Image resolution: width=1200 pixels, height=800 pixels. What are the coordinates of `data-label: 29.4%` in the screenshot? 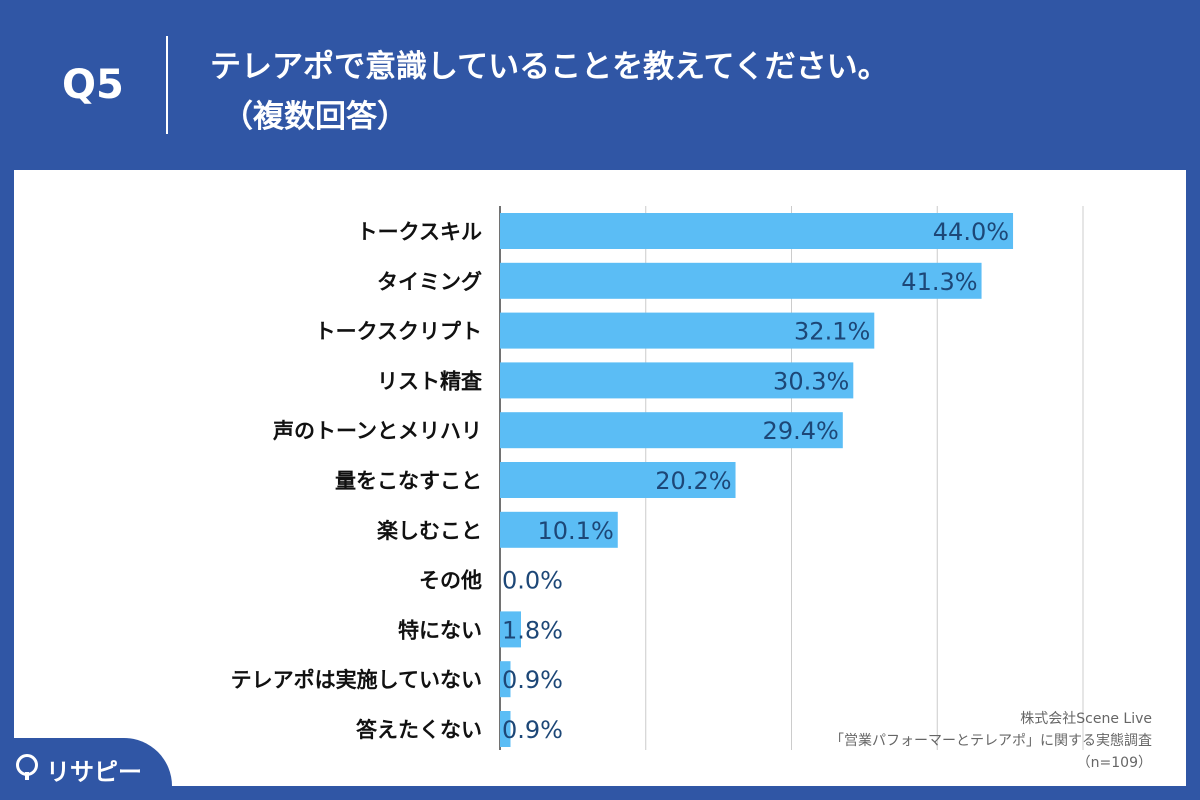 It's located at (801, 431).